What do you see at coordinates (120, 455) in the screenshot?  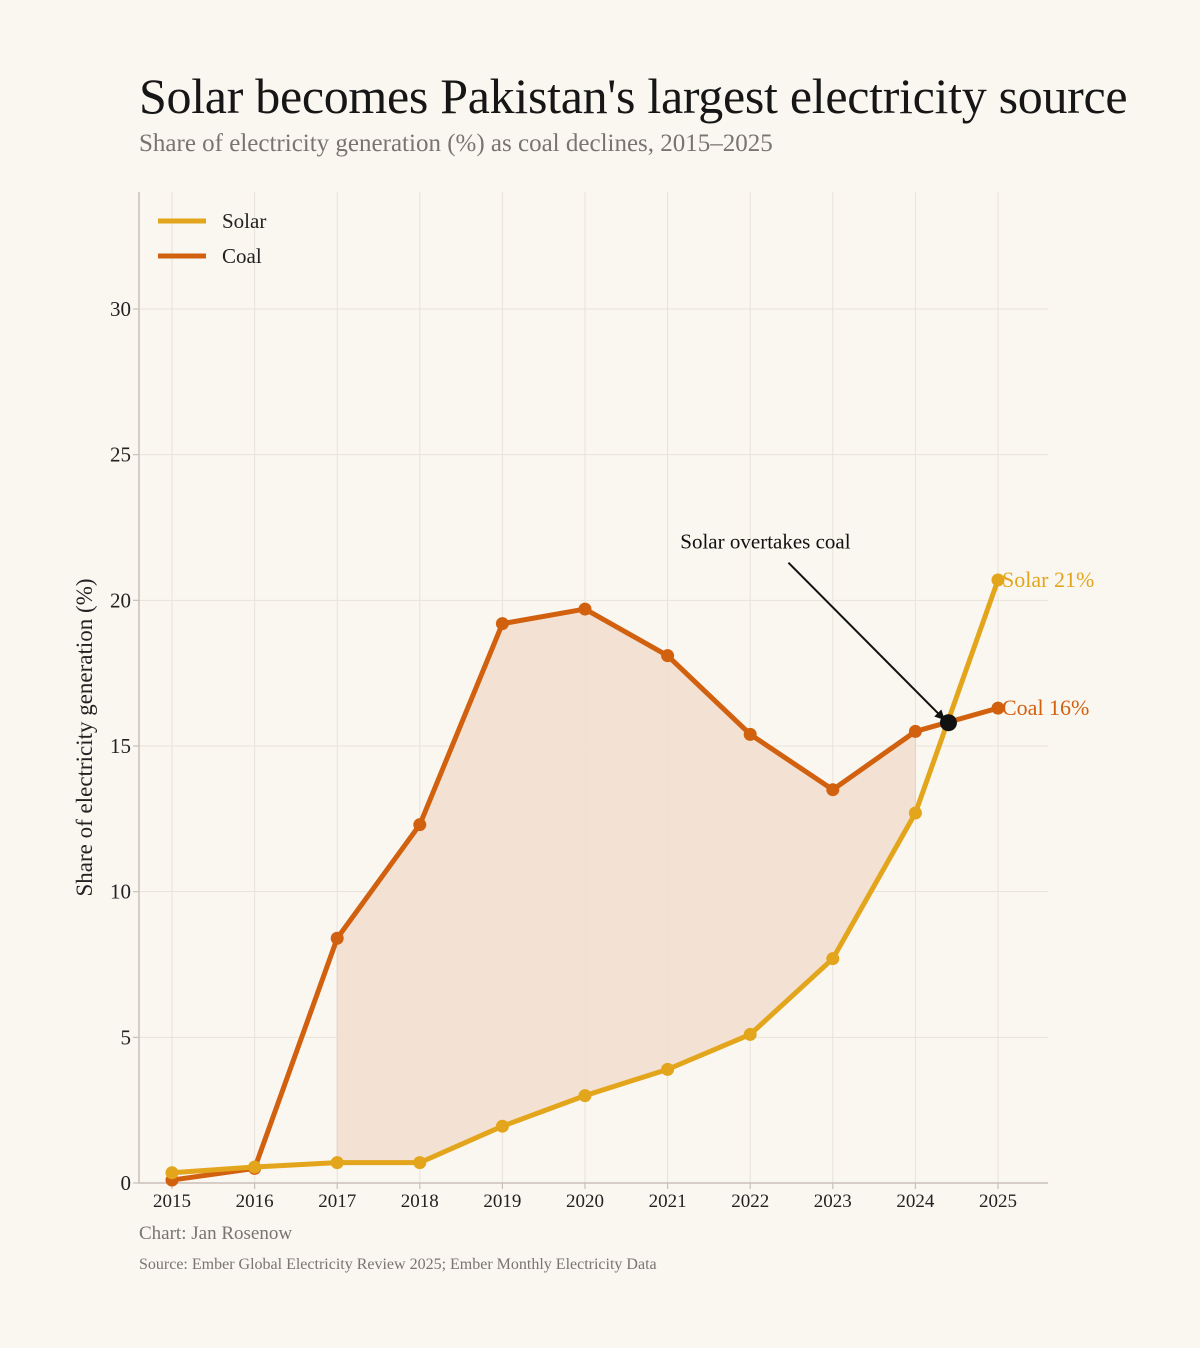 I see `y-tick-label: 25` at bounding box center [120, 455].